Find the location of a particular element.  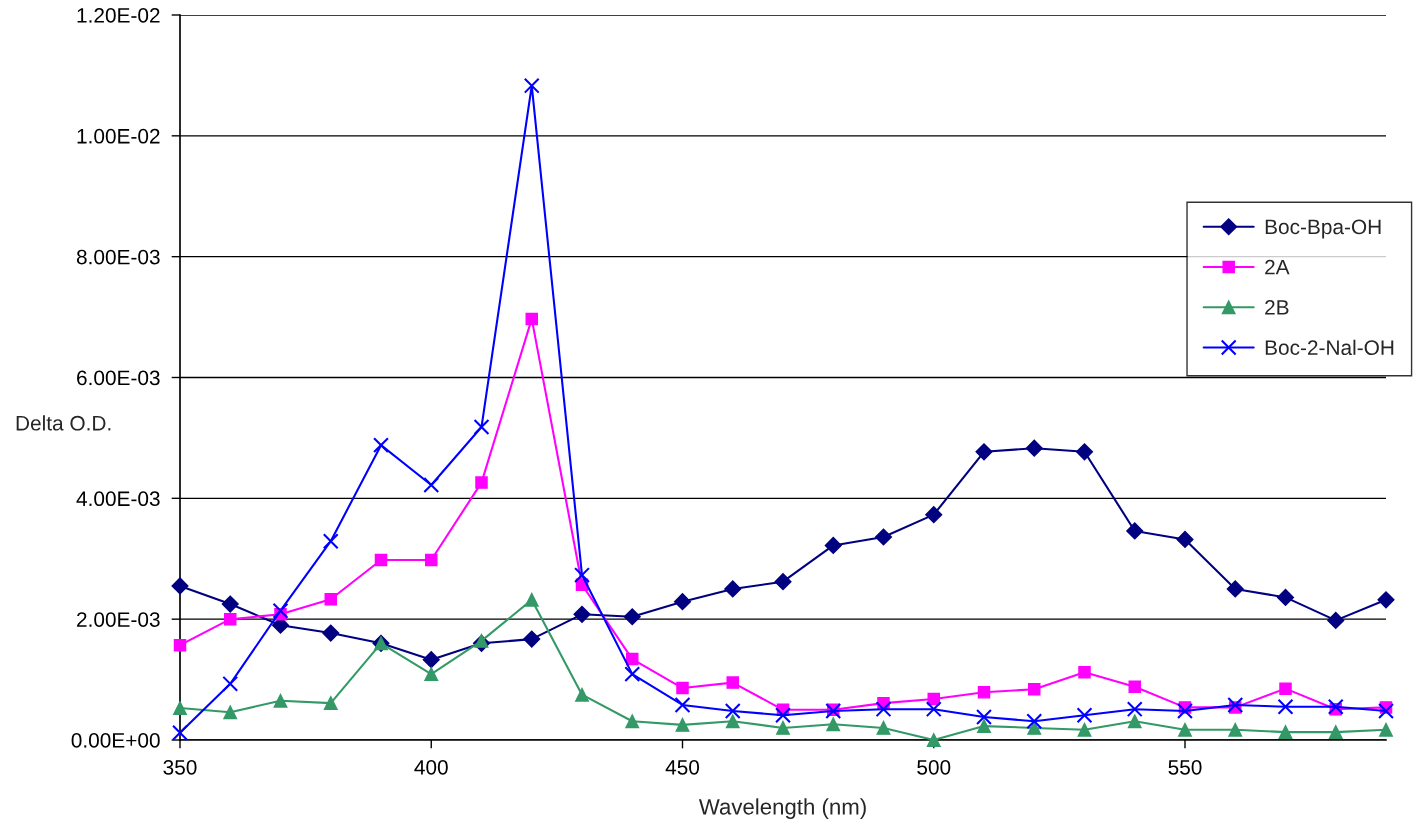

legend-label: Boc-Bpa-OH is located at coordinates (1323, 229).